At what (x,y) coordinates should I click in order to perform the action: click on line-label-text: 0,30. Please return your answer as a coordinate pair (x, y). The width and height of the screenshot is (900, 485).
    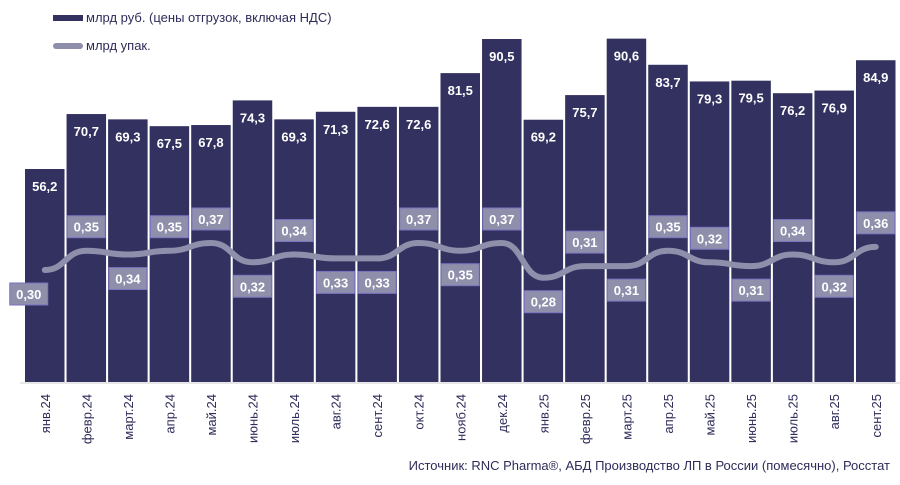
    Looking at the image, I should click on (28, 294).